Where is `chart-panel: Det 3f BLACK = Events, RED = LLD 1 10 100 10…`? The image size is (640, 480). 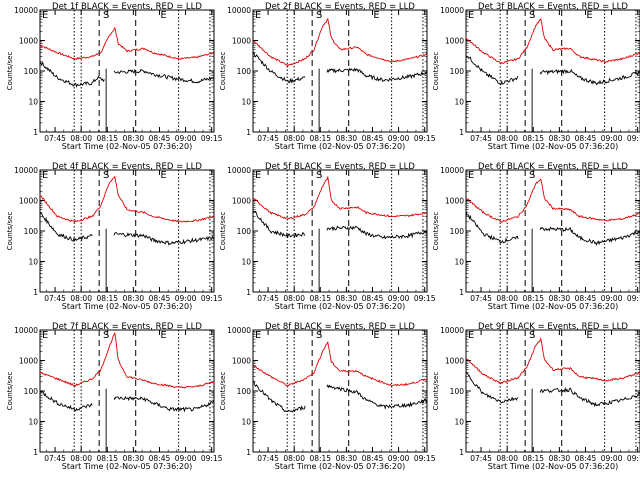 chart-panel: Det 3f BLACK = Events, RED = LLD 1 10 100 10… is located at coordinates (536, 76).